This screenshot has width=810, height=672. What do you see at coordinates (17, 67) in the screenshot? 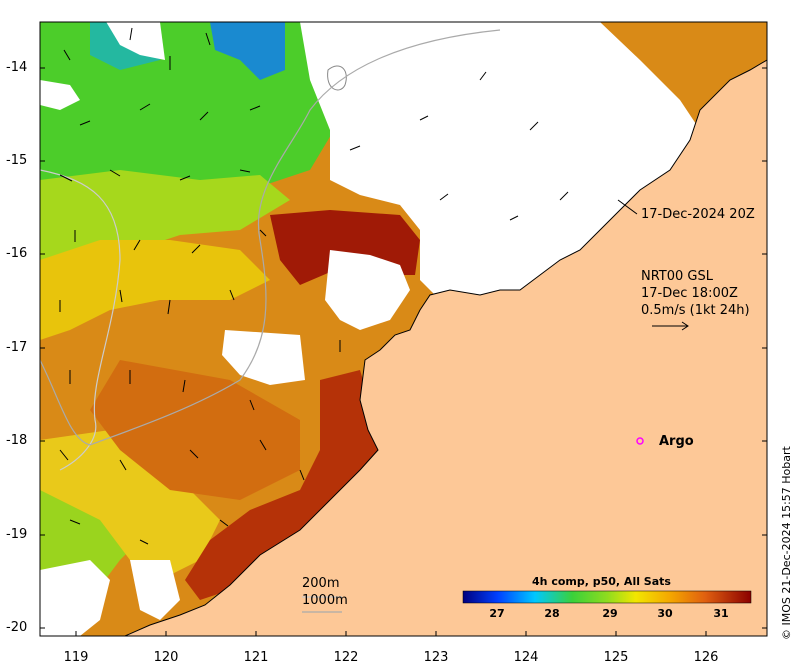
I see `y-tick-label: -14` at bounding box center [17, 67].